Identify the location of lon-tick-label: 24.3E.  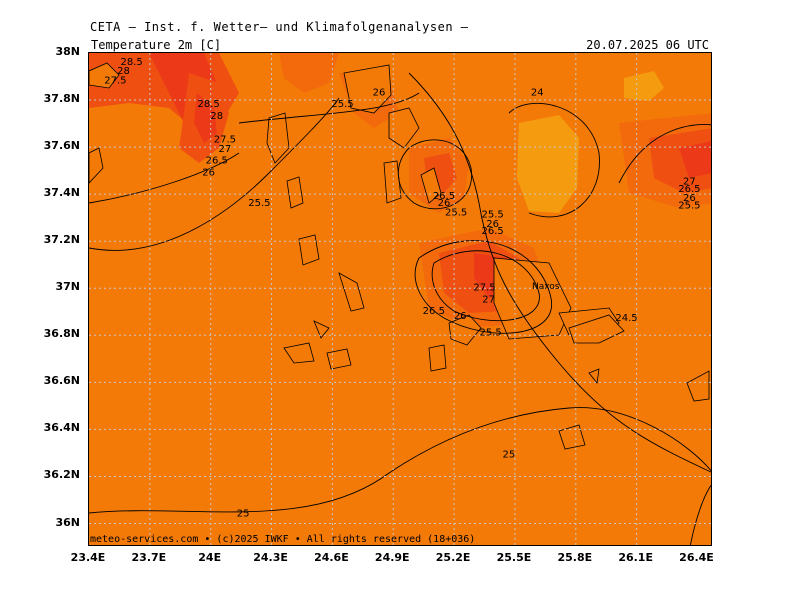
(270, 557).